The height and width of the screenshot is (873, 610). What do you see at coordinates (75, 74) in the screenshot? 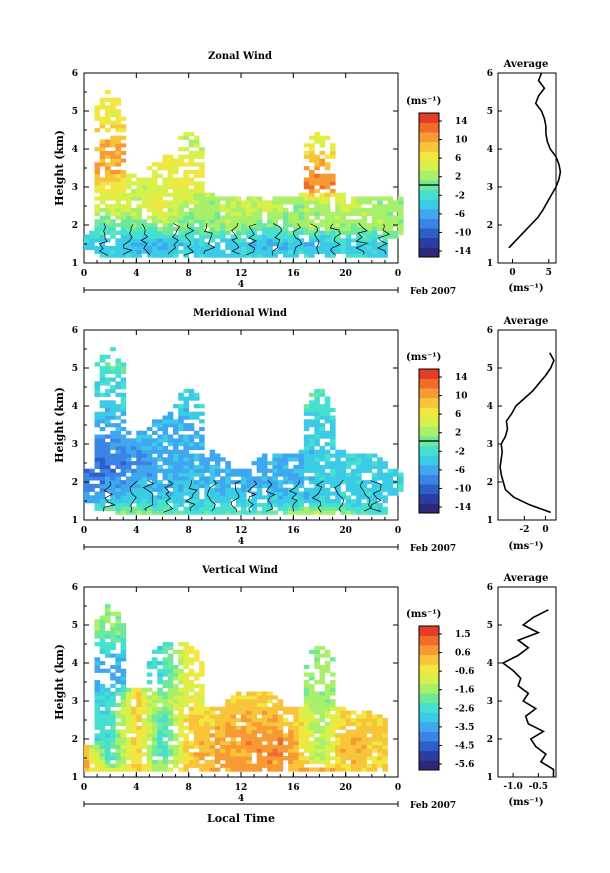
I see `y-tick-label: 6` at bounding box center [75, 74].